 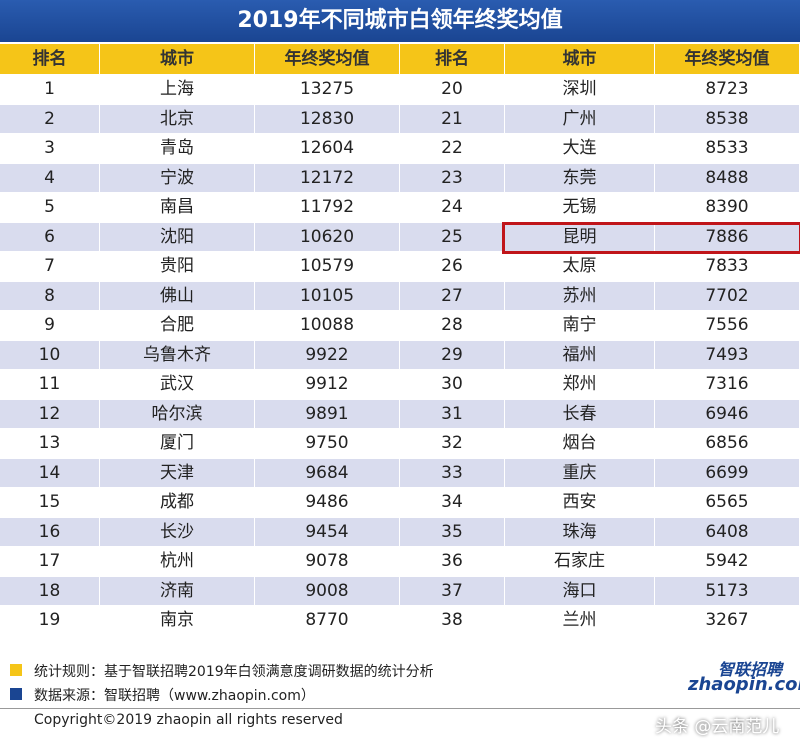 I want to click on cell: 37, so click(x=452, y=591).